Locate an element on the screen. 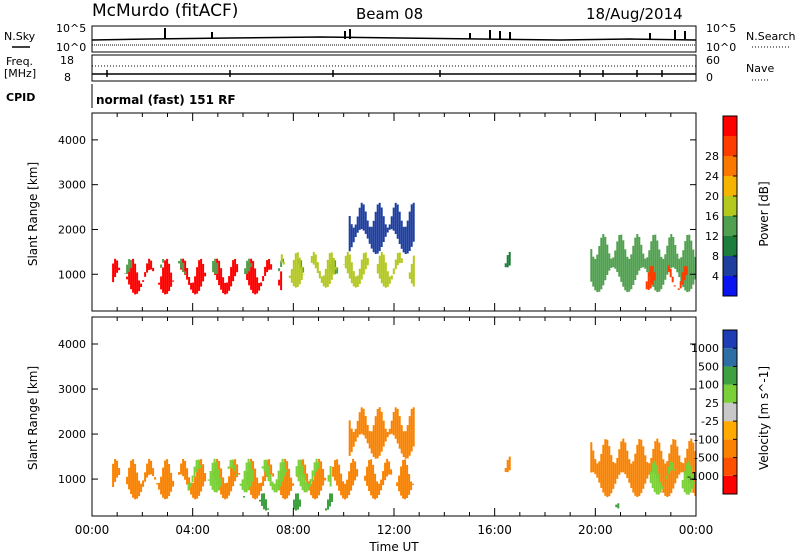  colorbar-tick-label: -100 is located at coordinates (706, 439).